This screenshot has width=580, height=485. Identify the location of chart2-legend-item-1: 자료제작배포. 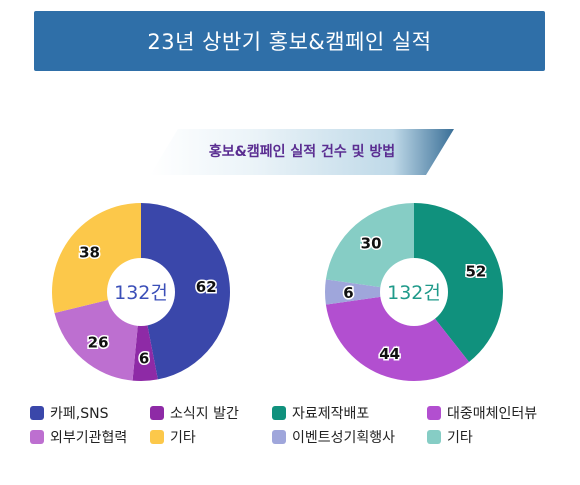
(349, 413).